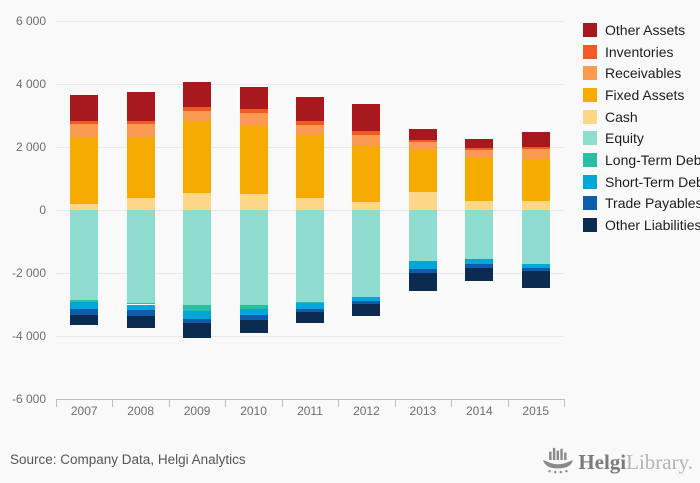  Describe the element at coordinates (621, 116) in the screenshot. I see `legend-label: Cash` at that location.